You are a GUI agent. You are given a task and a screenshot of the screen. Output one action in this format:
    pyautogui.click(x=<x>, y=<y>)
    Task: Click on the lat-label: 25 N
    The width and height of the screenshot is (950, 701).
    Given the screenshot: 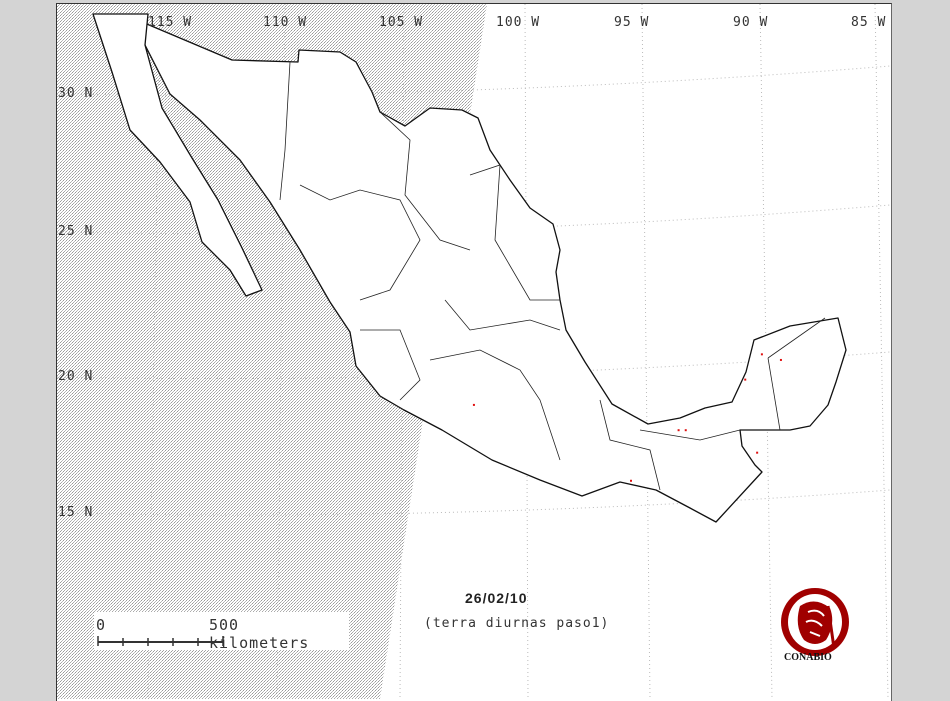 What is the action you would take?
    pyautogui.click(x=76, y=231)
    